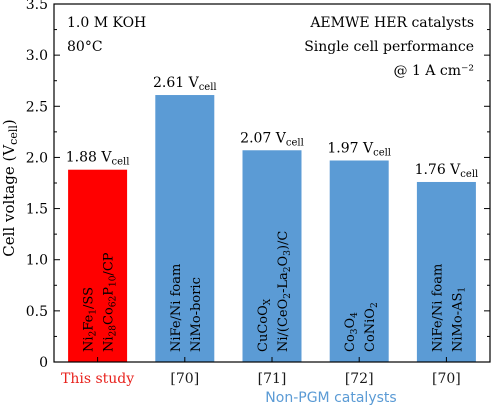  Describe the element at coordinates (359, 149) in the screenshot. I see `bar-value-label: 1.97 Vcell` at that location.